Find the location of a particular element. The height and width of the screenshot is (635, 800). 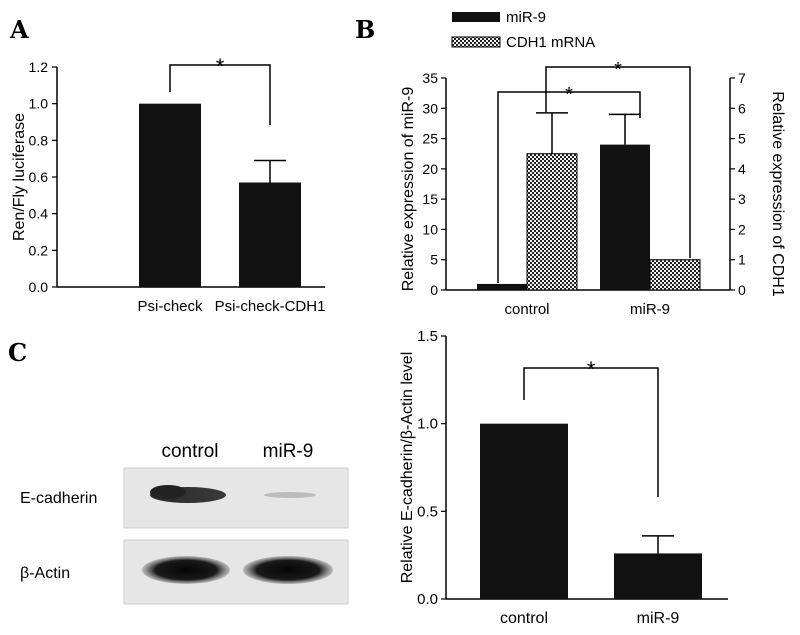

b-legend-swatch-cdh1 is located at coordinates (476, 42).